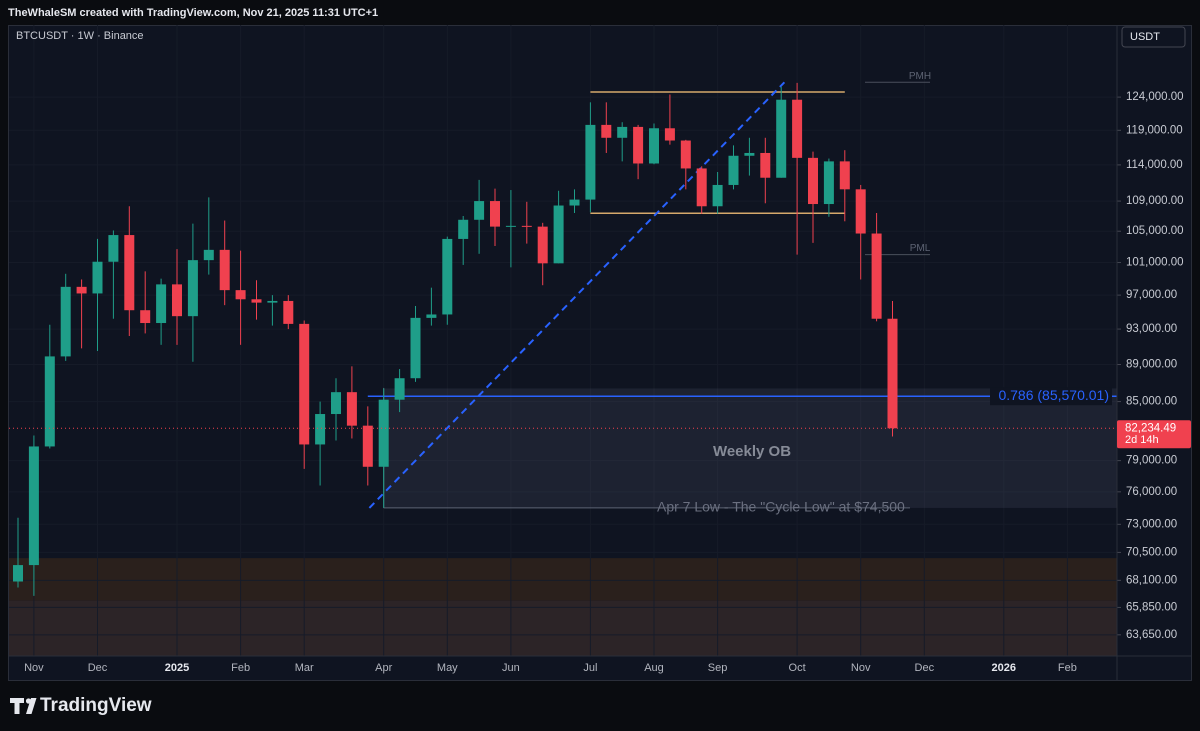  Describe the element at coordinates (1155, 201) in the screenshot. I see `y-tick-label: 109,000.00` at that location.